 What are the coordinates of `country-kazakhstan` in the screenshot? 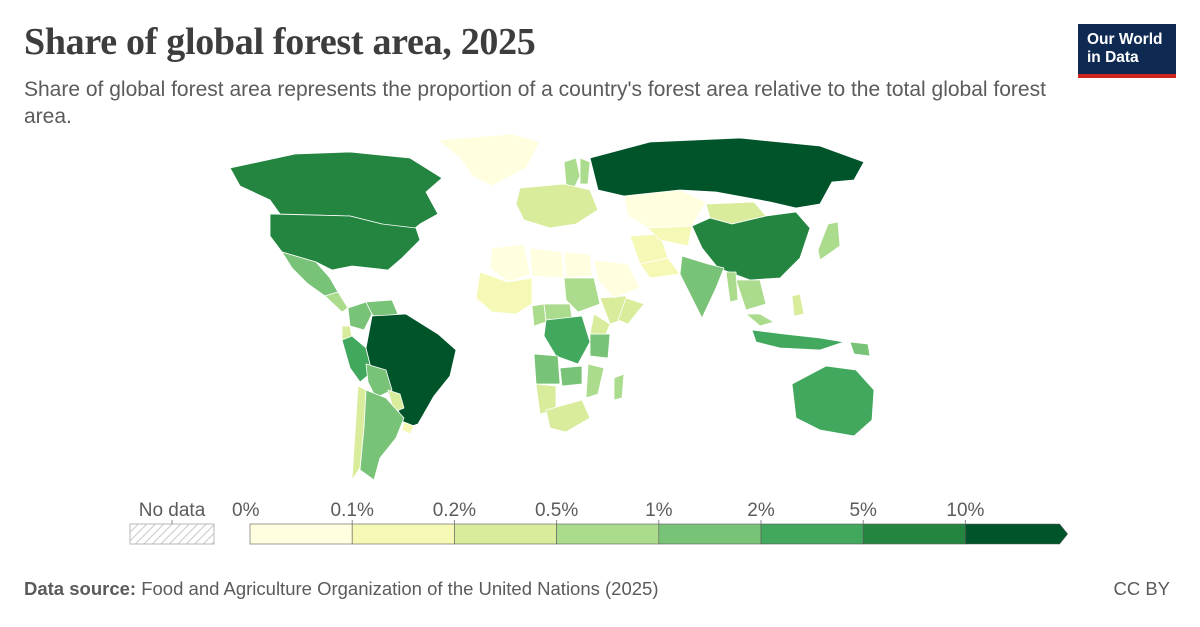 It's located at (665, 209).